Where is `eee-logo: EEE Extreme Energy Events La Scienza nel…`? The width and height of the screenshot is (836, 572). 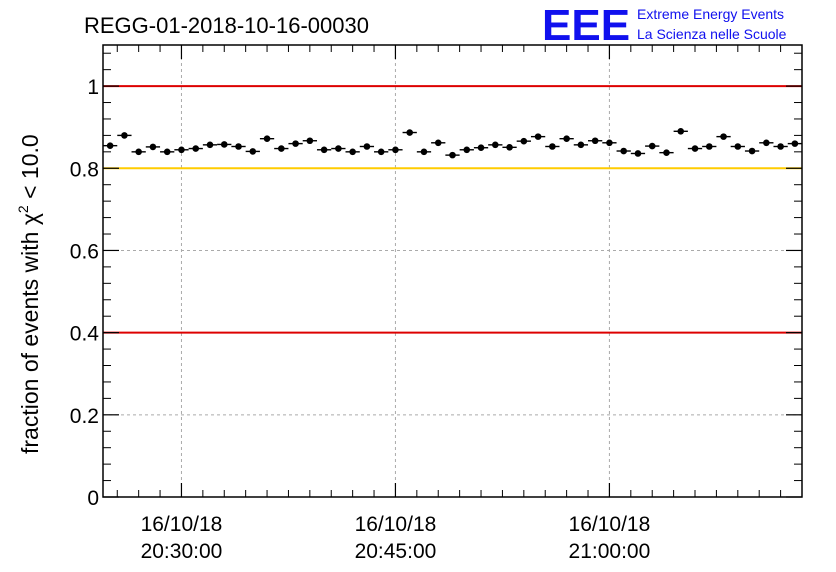
eee-logo: EEE Extreme Energy Events La Scienza nel… is located at coordinates (664, 25).